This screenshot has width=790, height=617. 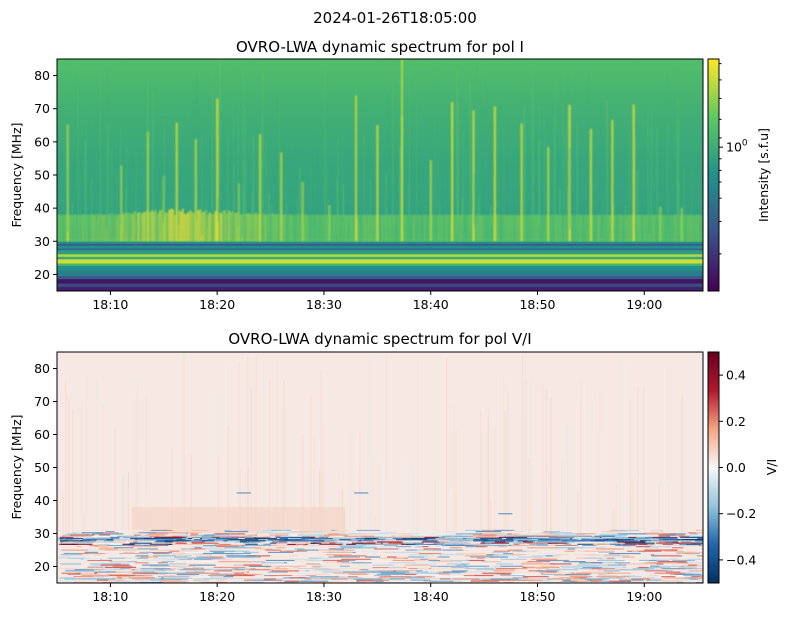 What do you see at coordinates (110, 596) in the screenshot?
I see `x-tick-label: 18:10` at bounding box center [110, 596].